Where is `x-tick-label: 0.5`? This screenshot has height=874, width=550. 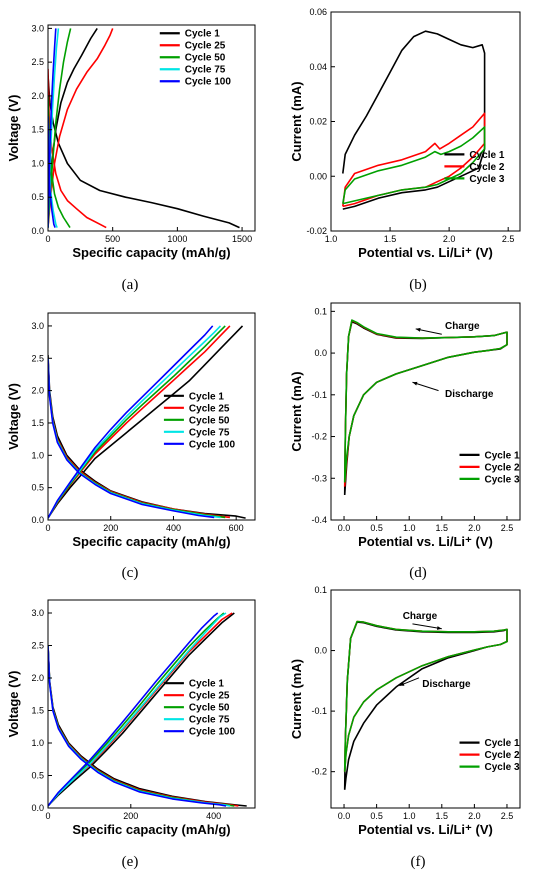 x-tick-label: 0.5 is located at coordinates (376, 816).